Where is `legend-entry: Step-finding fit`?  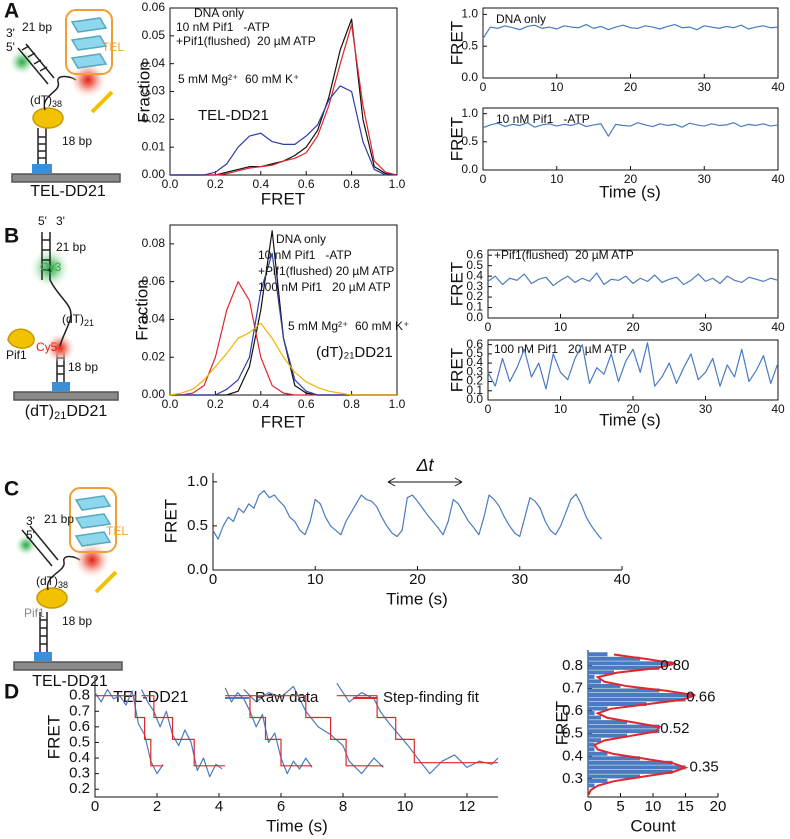 legend-entry: Step-finding fit is located at coordinates (431, 697).